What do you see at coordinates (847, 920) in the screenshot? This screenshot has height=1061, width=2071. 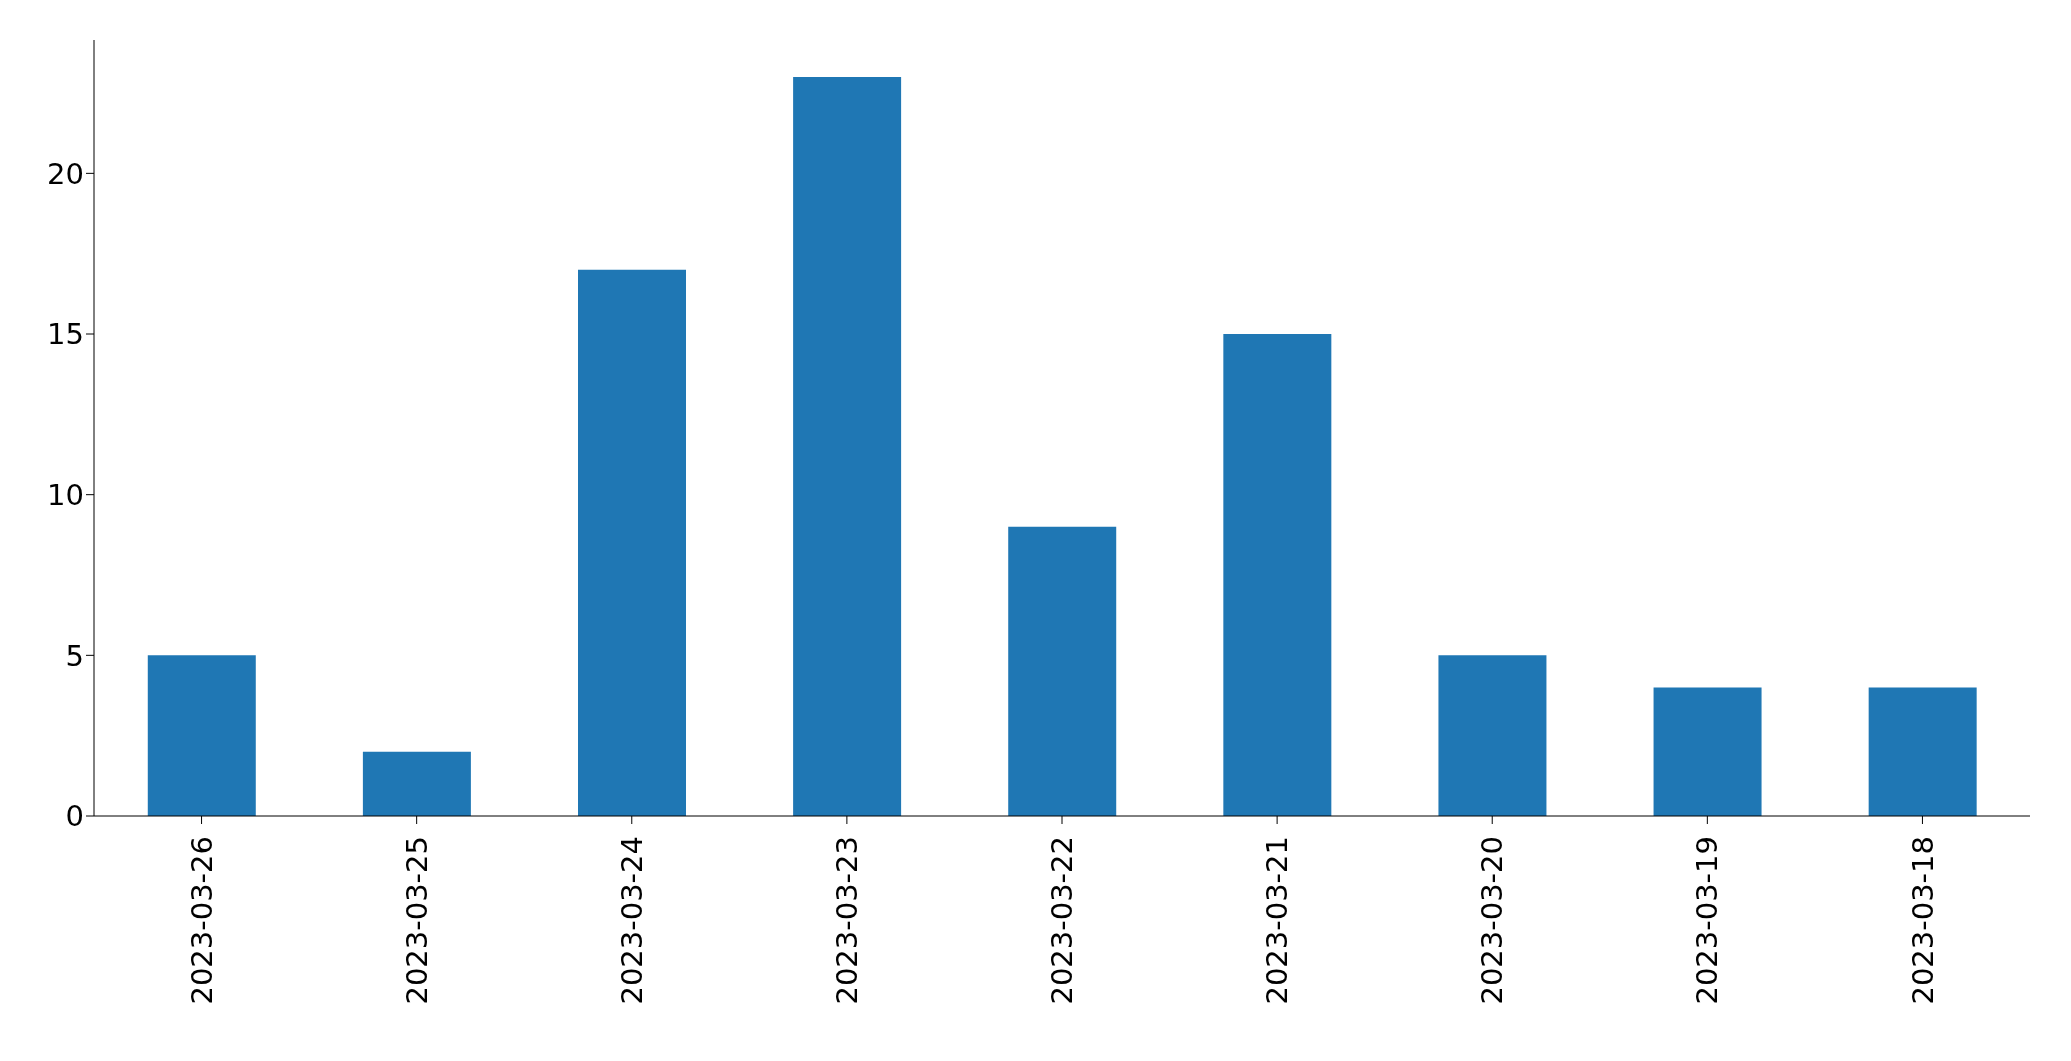 I see `x-tick-label: 2023-03-23` at bounding box center [847, 920].